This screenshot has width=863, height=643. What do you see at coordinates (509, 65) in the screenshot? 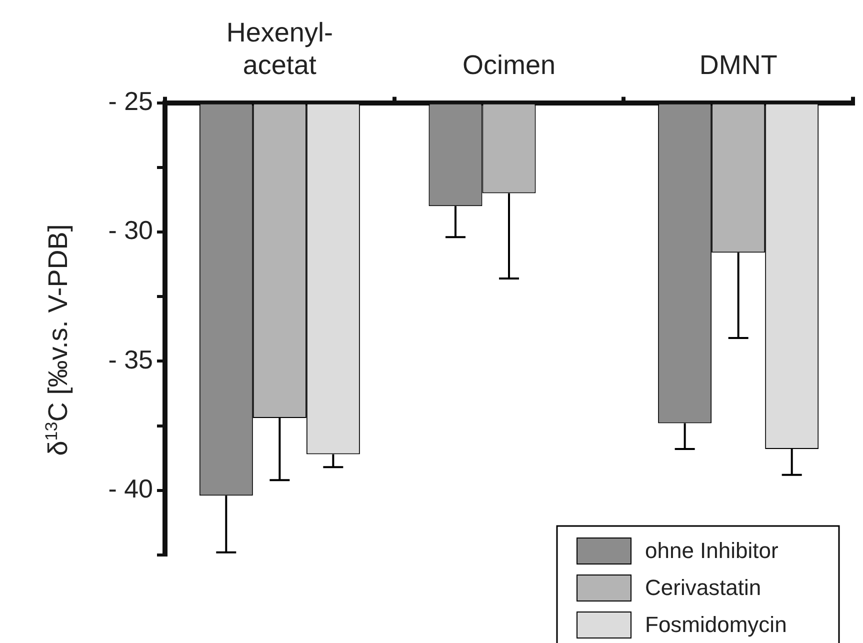
I see `x-tick-label: Ocimen` at bounding box center [509, 65].